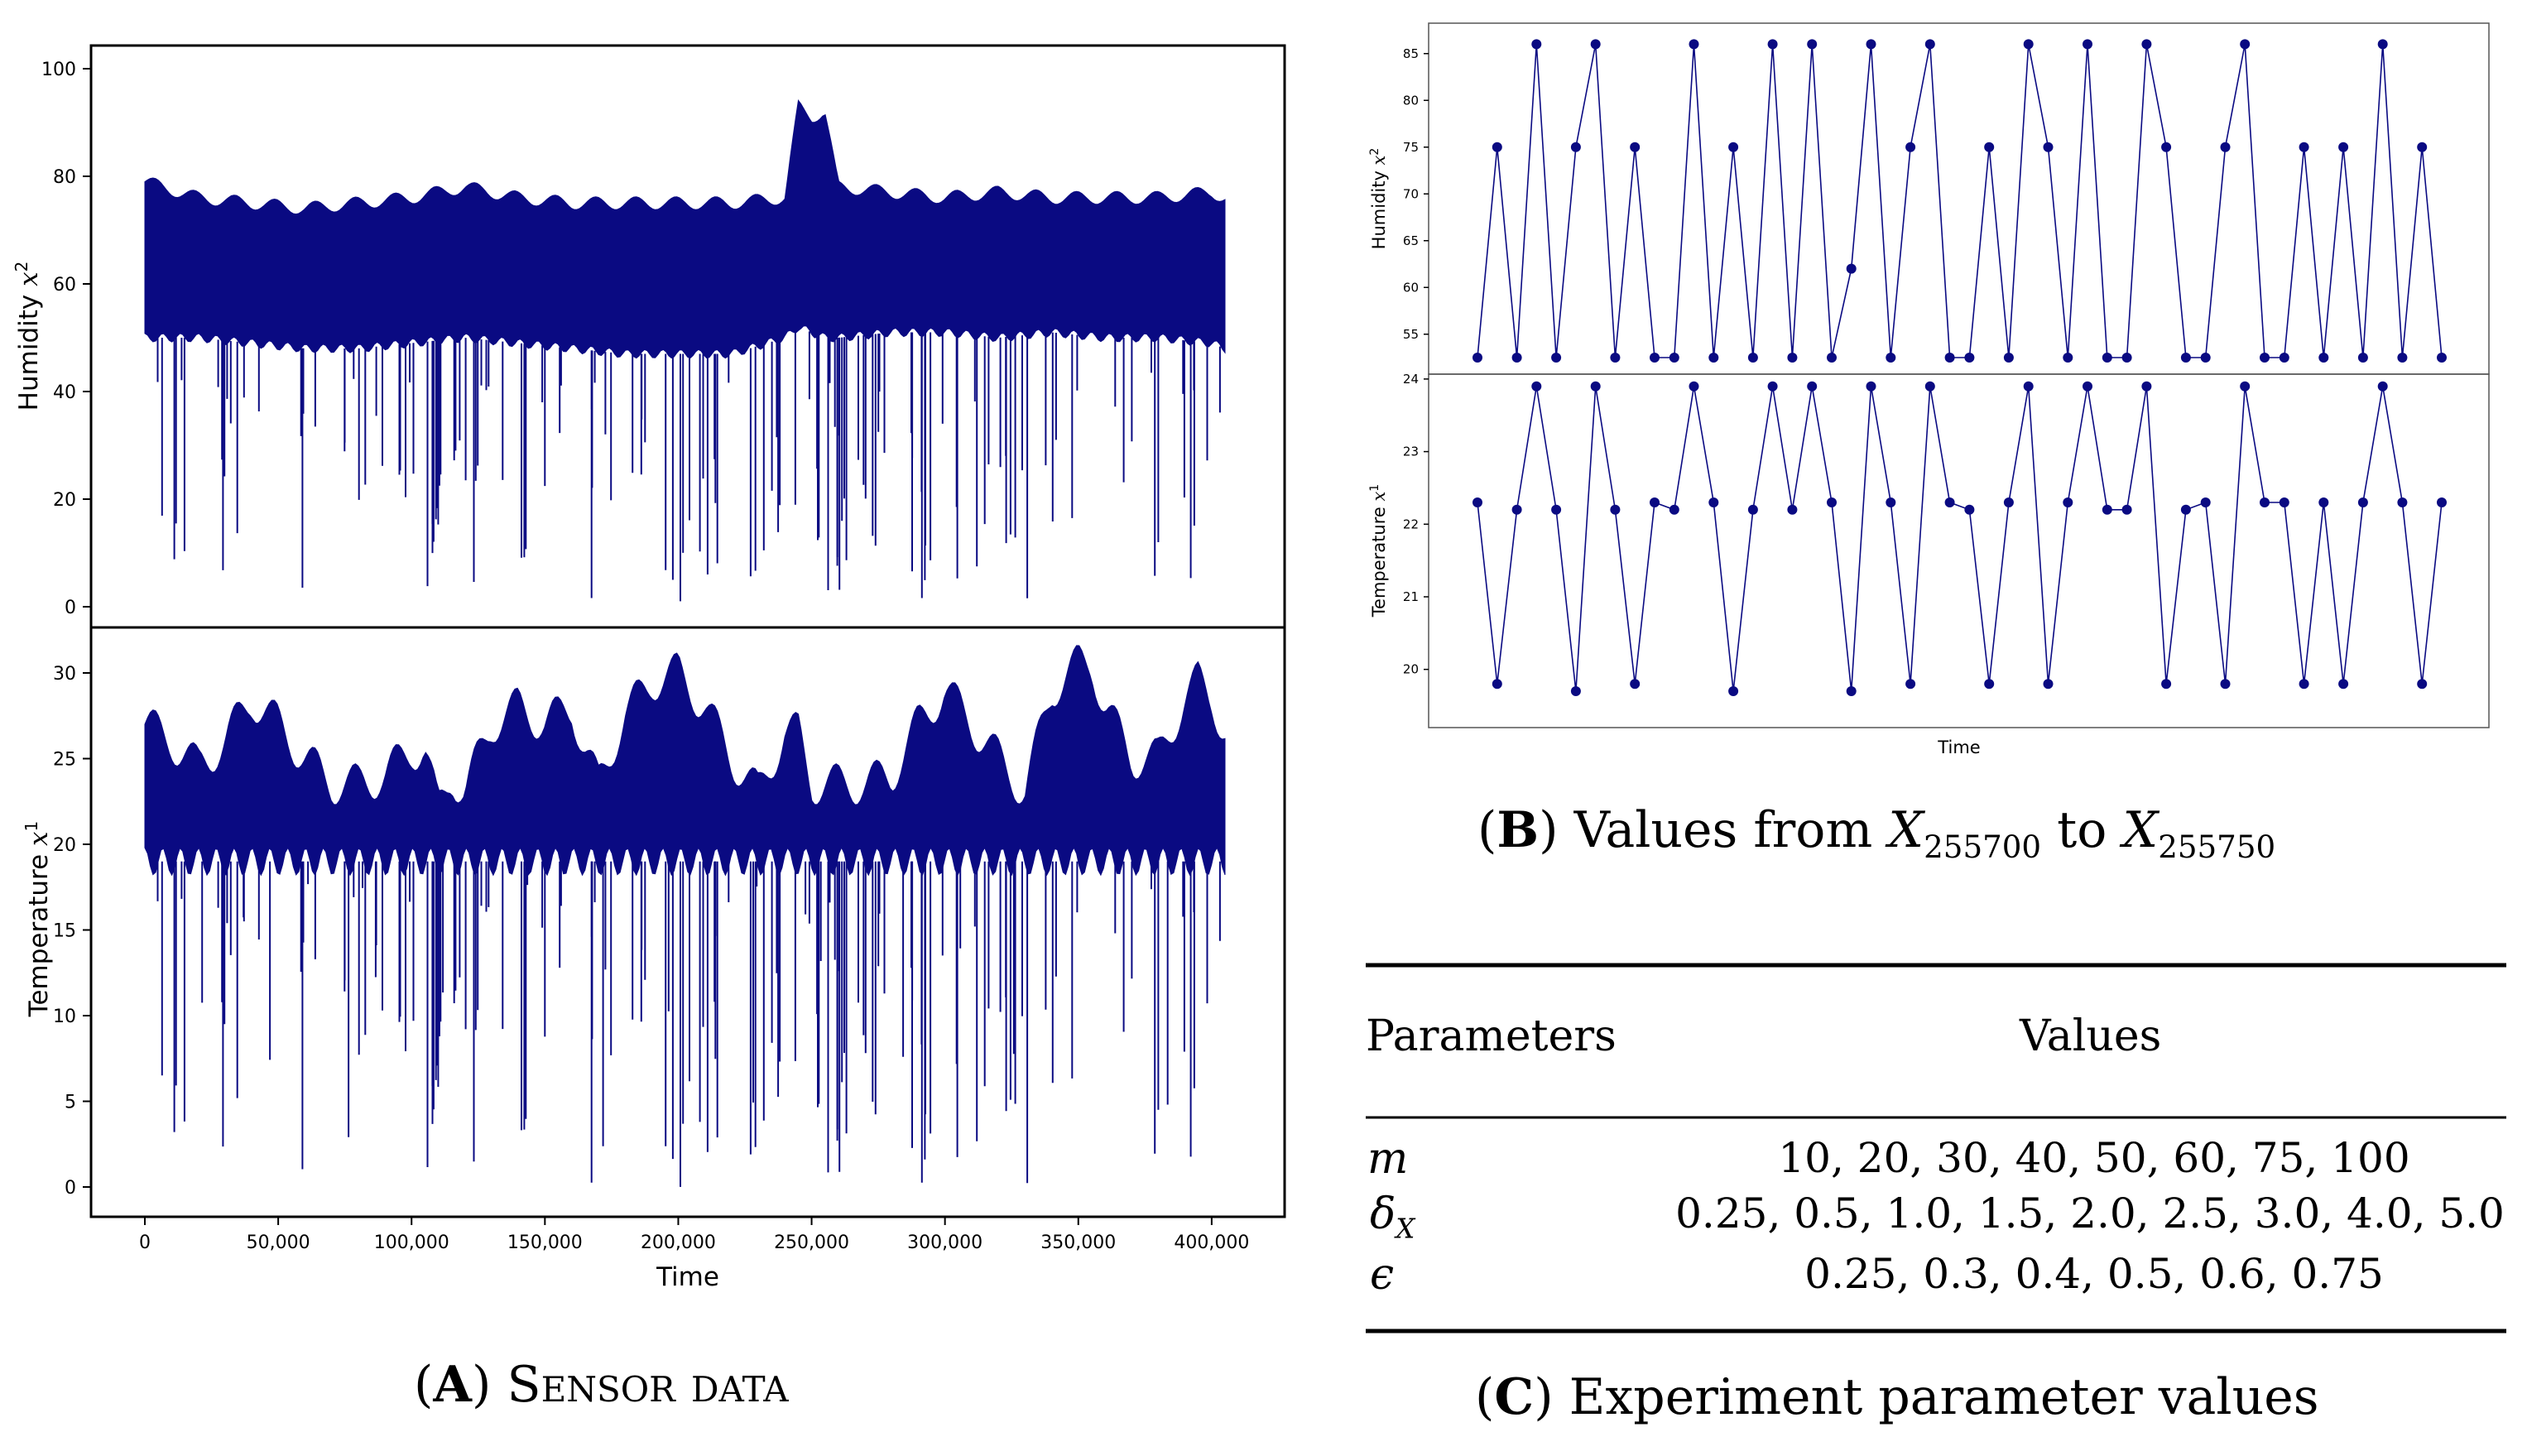 This screenshot has width=2527, height=1456. Describe the element at coordinates (29, 353) in the screenshot. I see `panel-a-humidity-ylabel-word: Humidity` at that location.